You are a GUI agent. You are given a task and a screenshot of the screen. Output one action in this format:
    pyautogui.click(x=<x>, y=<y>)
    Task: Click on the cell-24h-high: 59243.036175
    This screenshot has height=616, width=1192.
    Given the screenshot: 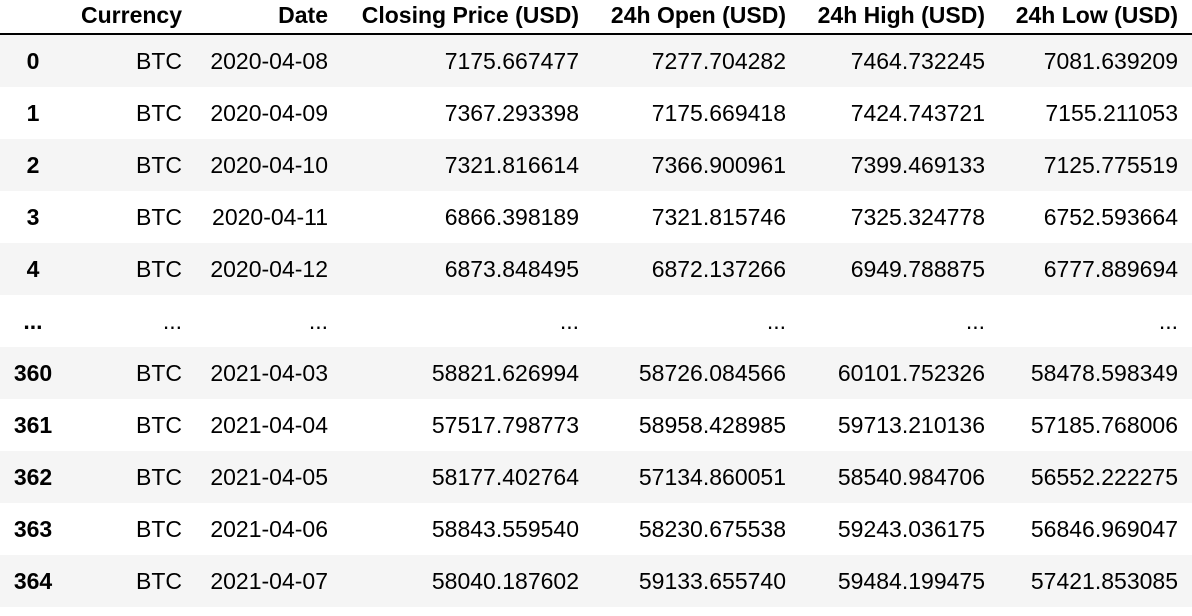 What is the action you would take?
    pyautogui.click(x=911, y=529)
    